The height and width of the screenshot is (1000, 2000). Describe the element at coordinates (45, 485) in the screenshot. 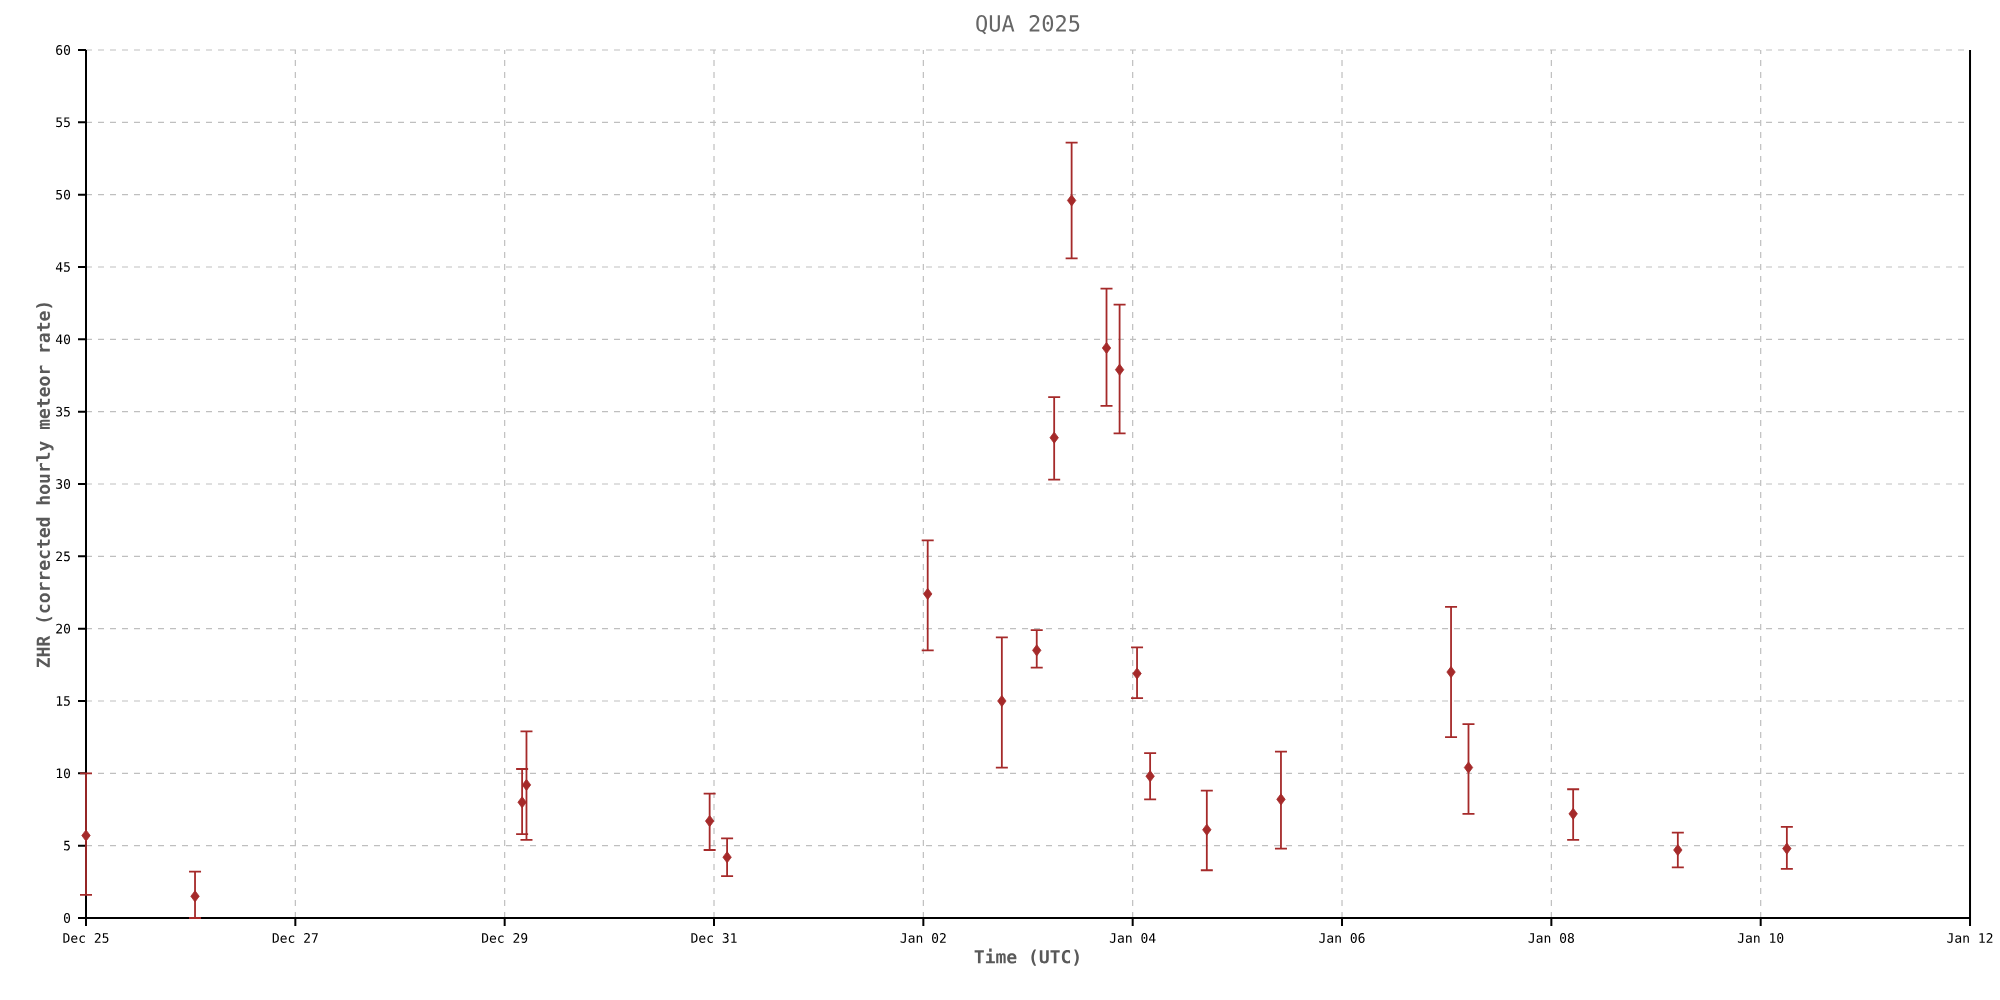

I see `y-axis-title: ZHR (corrected hourly meteor rate)` at that location.